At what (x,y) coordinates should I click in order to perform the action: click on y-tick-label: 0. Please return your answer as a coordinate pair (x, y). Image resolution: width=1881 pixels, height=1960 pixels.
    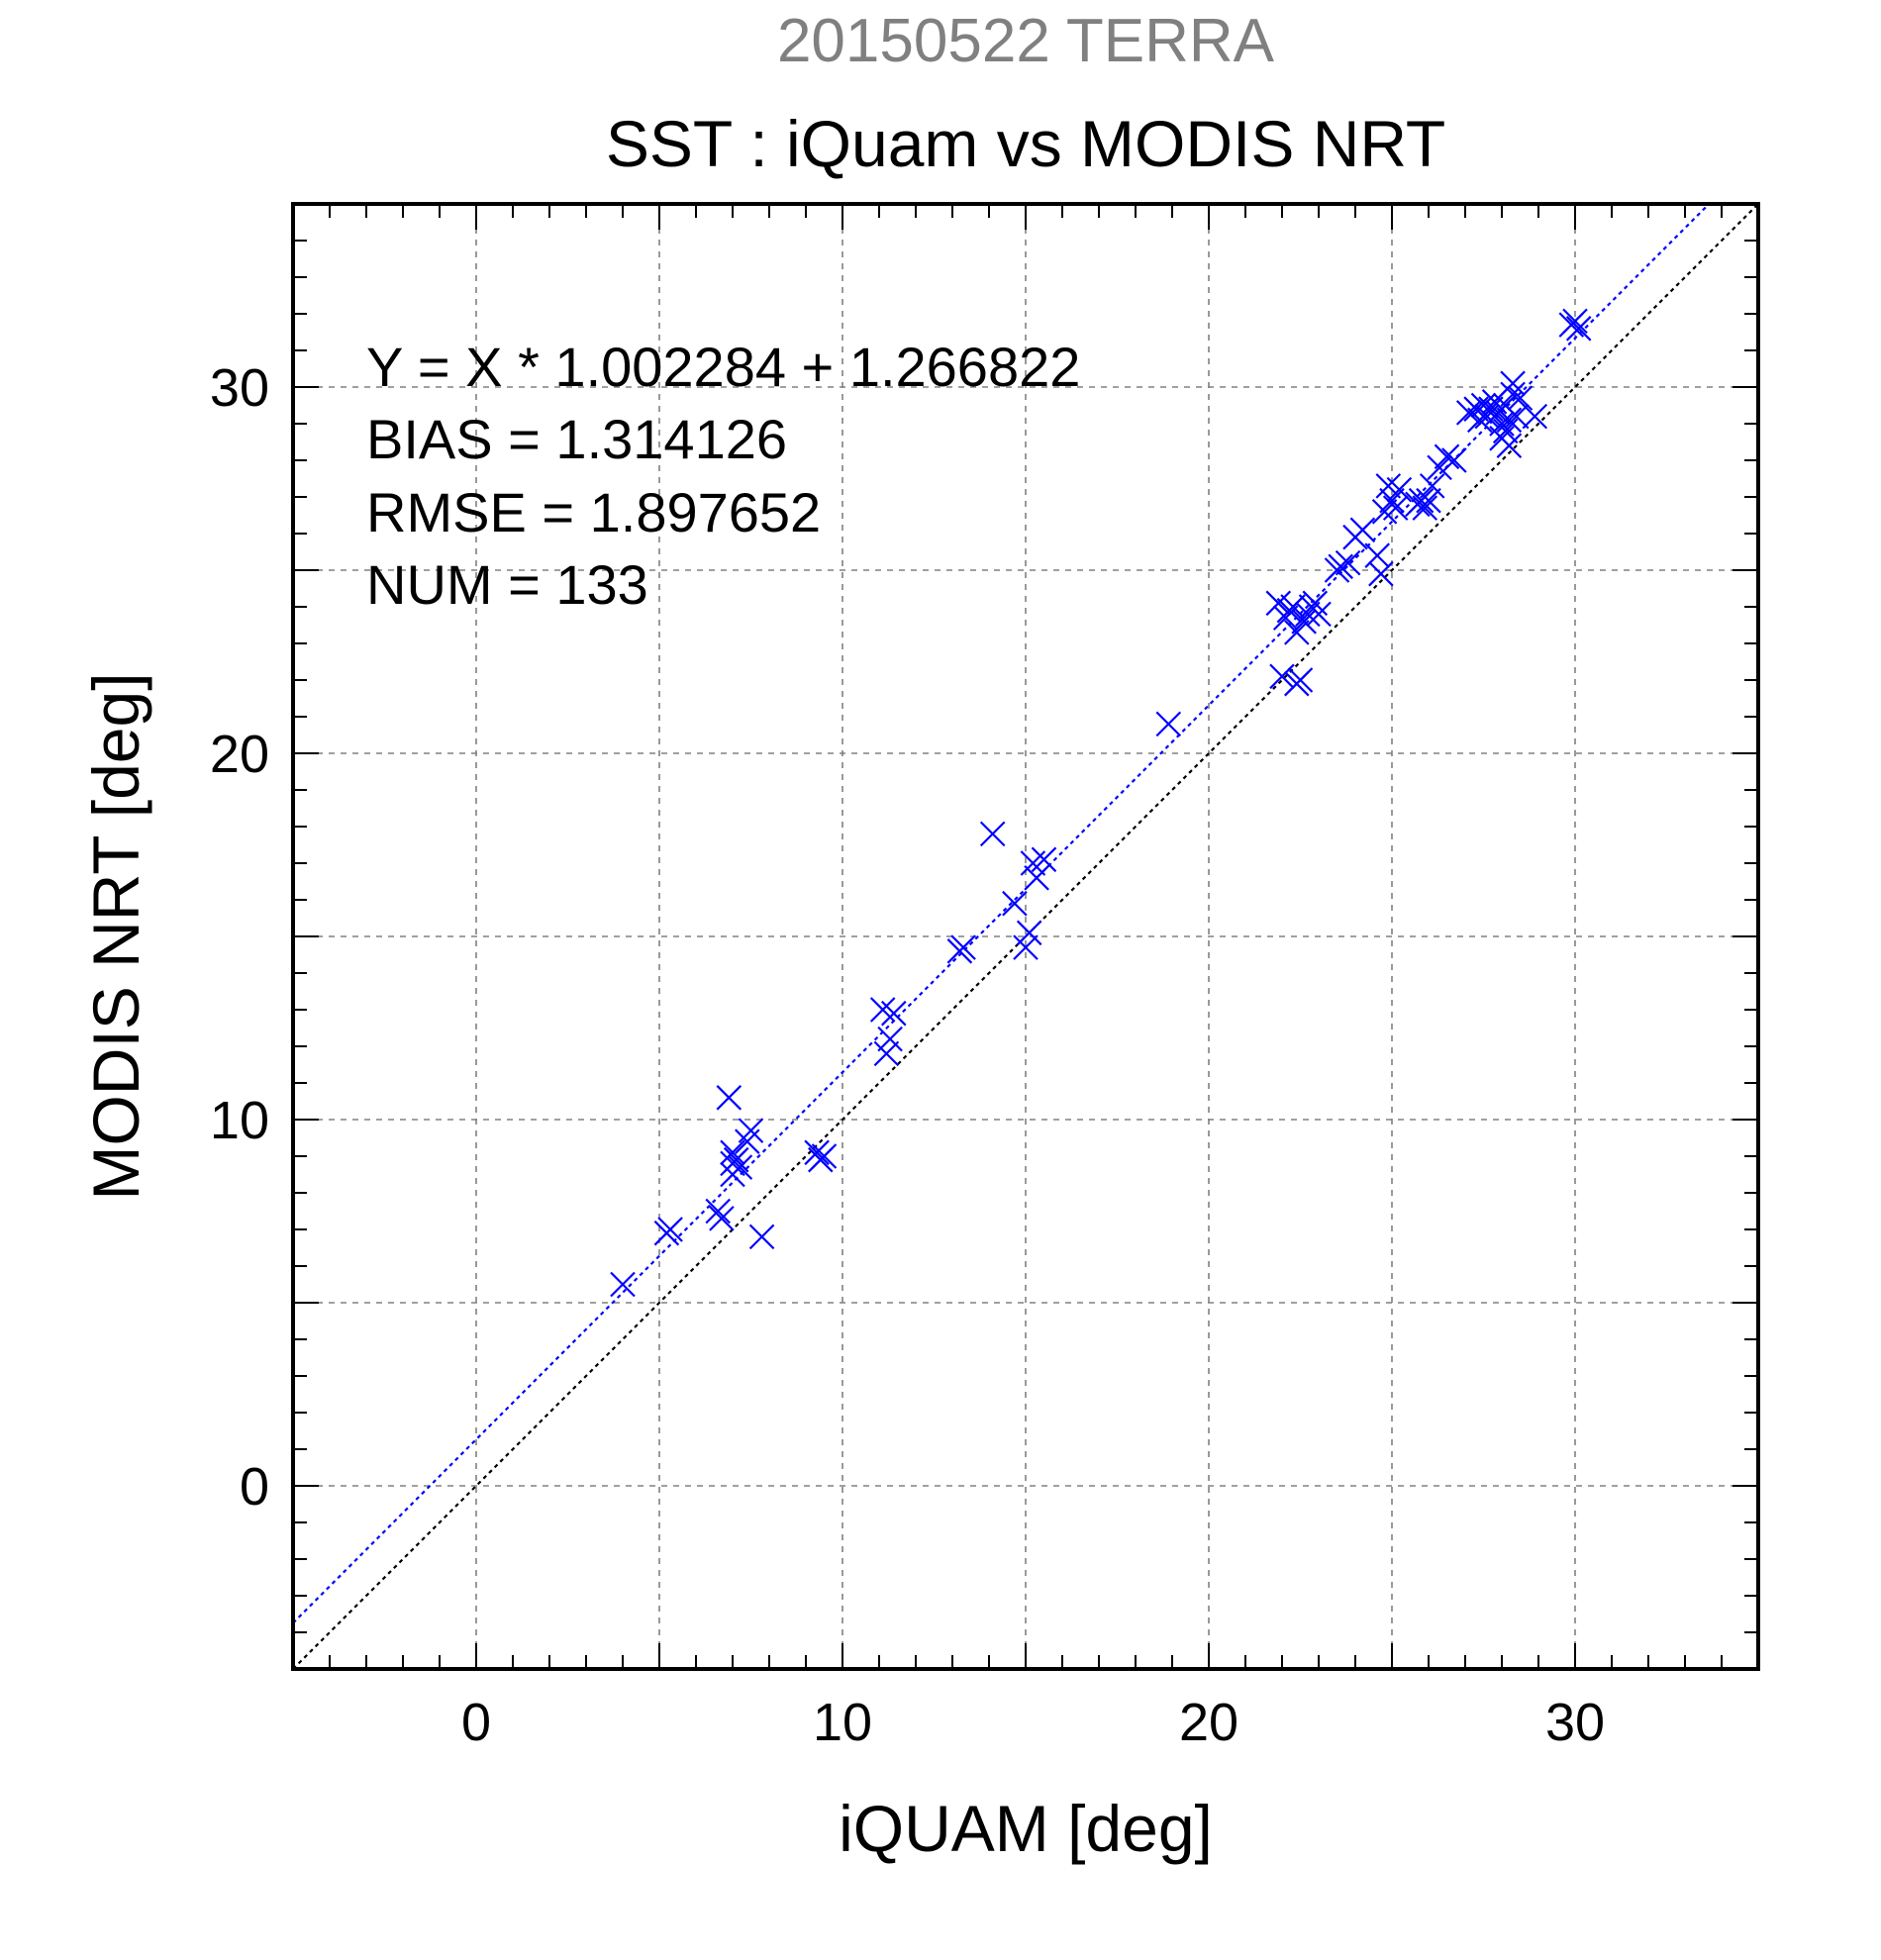
    Looking at the image, I should click on (255, 1487).